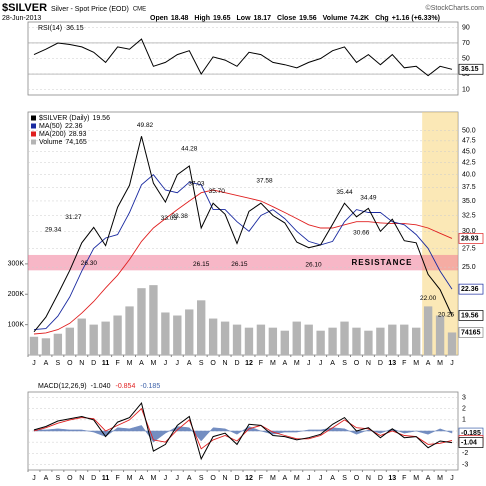  Describe the element at coordinates (416, 18) in the screenshot. I see `quote-value: +1.16 (+6.33%)` at that location.